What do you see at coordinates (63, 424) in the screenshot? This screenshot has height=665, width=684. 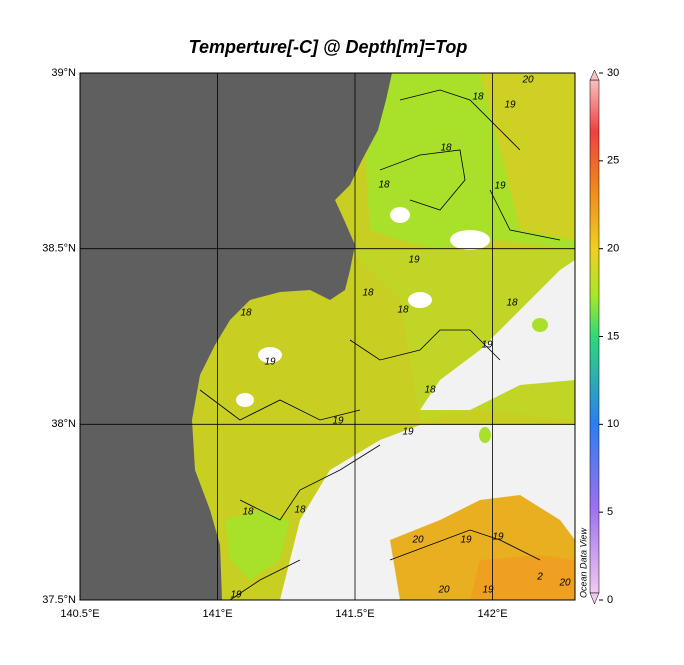 I see `lat-tick-label: 38°N` at bounding box center [63, 424].